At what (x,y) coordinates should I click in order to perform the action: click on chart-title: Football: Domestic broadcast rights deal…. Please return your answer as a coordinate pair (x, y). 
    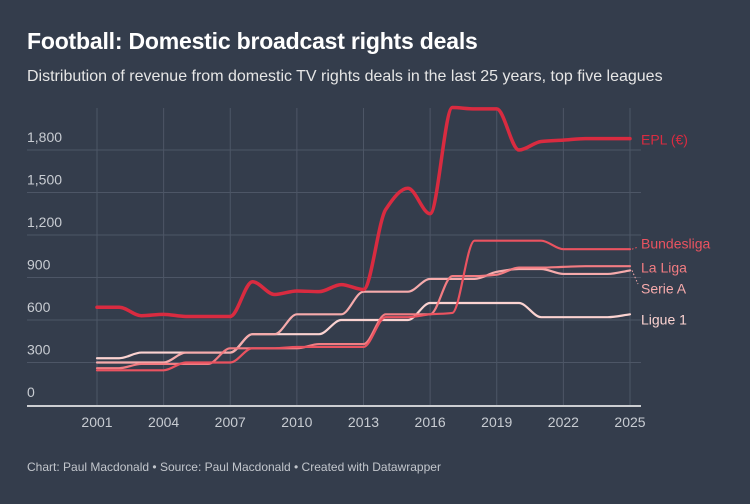
    Looking at the image, I should click on (252, 41).